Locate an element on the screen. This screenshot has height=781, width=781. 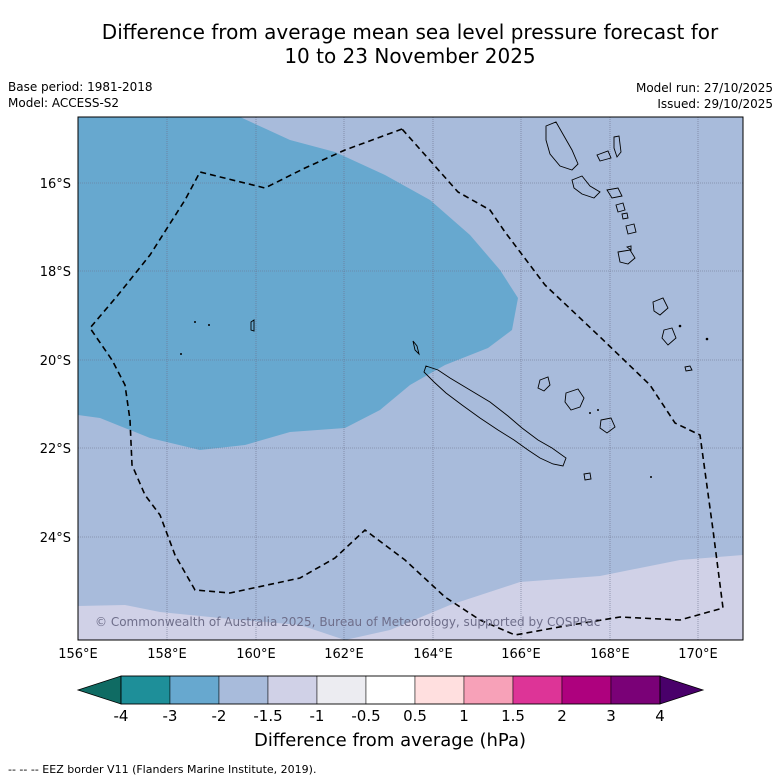
lat-label-18: 18°S is located at coordinates (55, 272).